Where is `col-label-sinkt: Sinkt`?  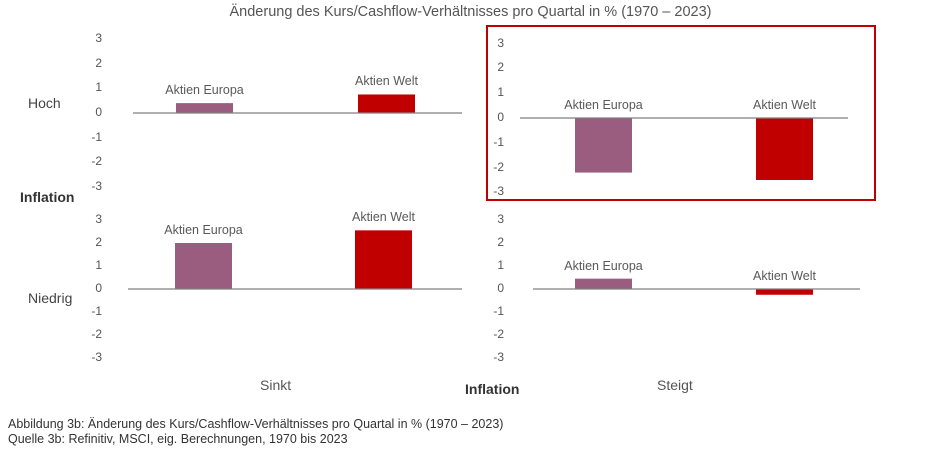 col-label-sinkt: Sinkt is located at coordinates (276, 385).